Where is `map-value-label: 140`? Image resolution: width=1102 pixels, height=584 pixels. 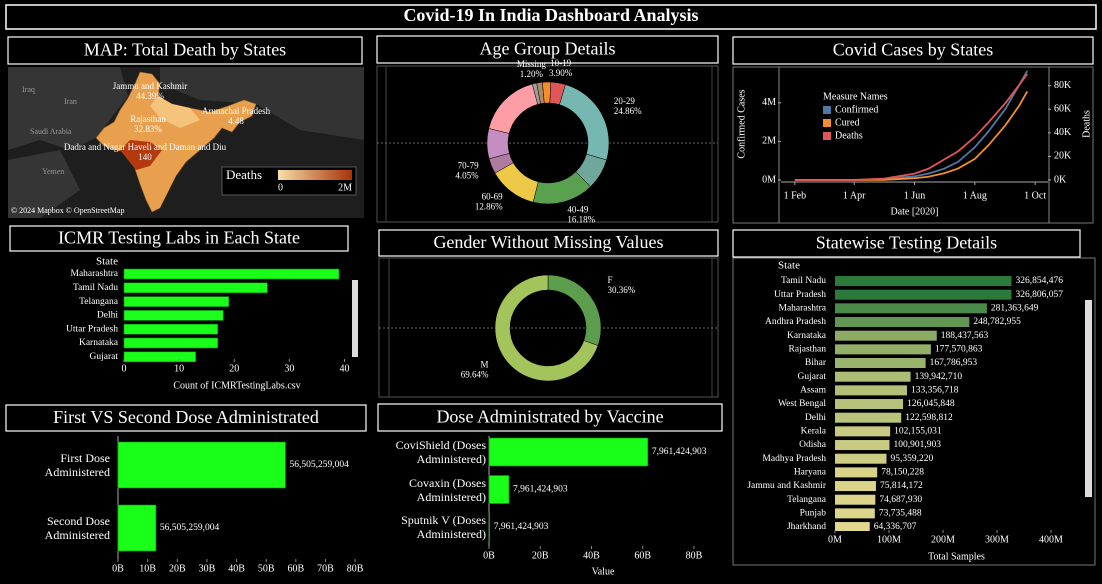
map-value-label: 140 is located at coordinates (145, 157).